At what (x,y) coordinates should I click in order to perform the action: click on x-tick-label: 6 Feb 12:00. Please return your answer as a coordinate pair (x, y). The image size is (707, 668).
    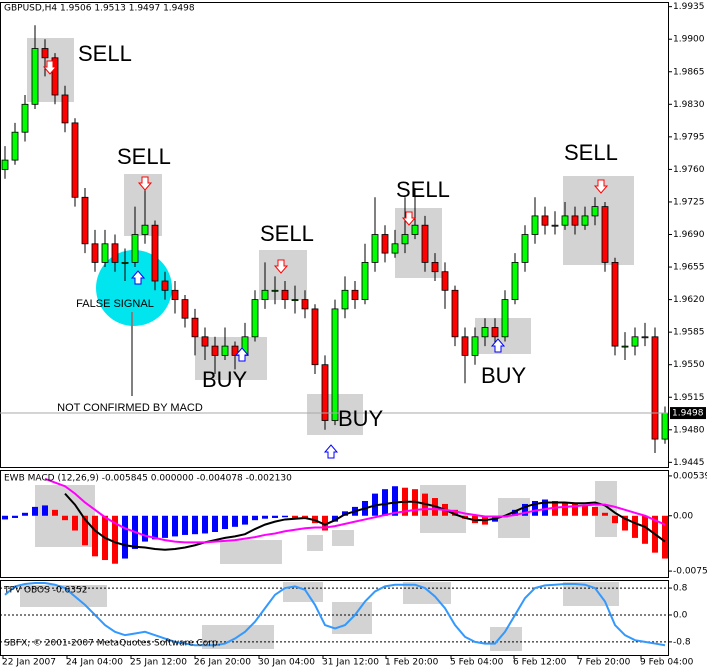
    Looking at the image, I should click on (540, 663).